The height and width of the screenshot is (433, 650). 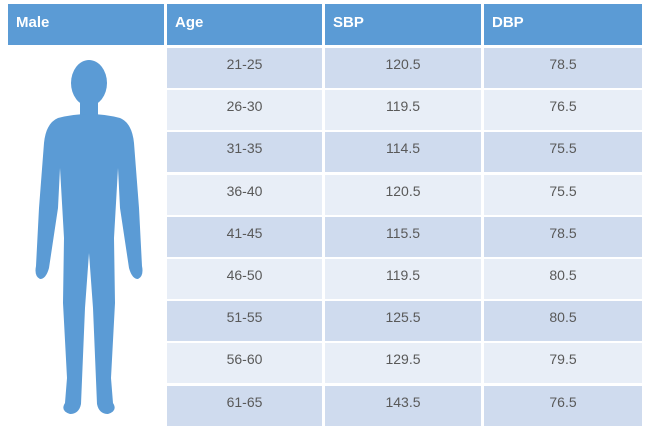 I want to click on cell-sbp: 115.5, so click(x=403, y=237).